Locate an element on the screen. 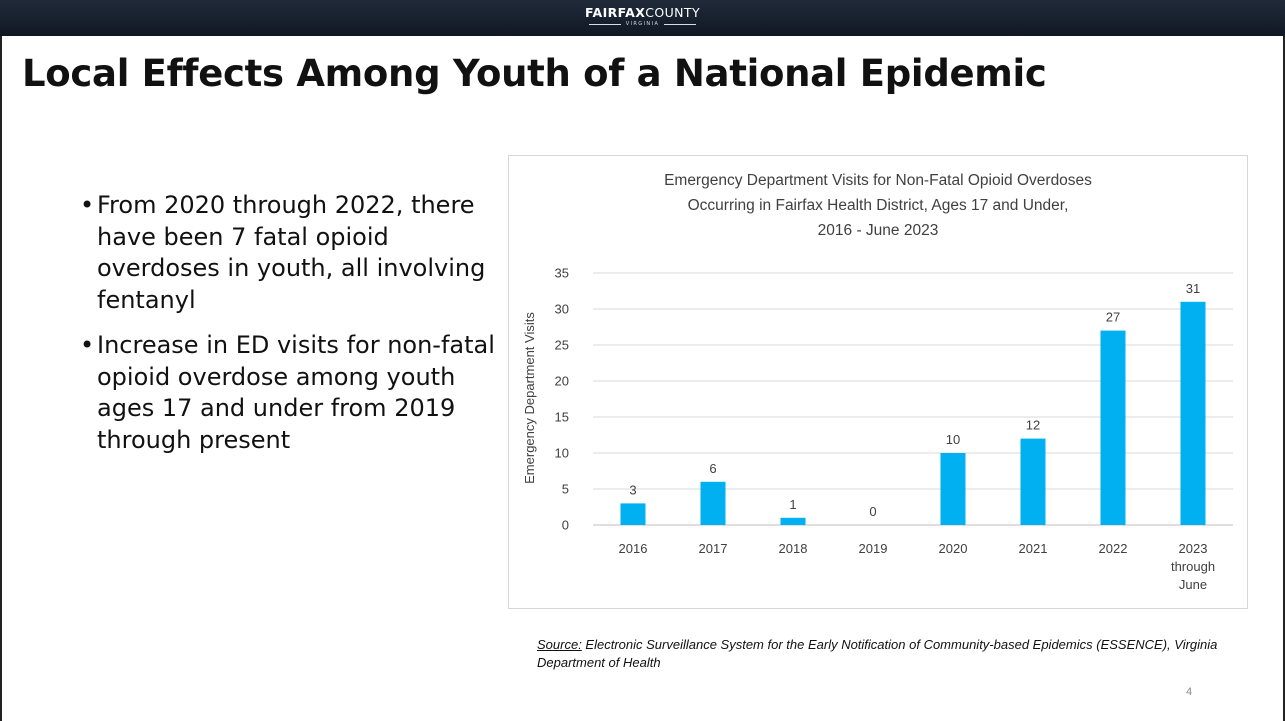 Image resolution: width=1285 pixels, height=721 pixels. y-tick-label-10: 10 is located at coordinates (562, 453).